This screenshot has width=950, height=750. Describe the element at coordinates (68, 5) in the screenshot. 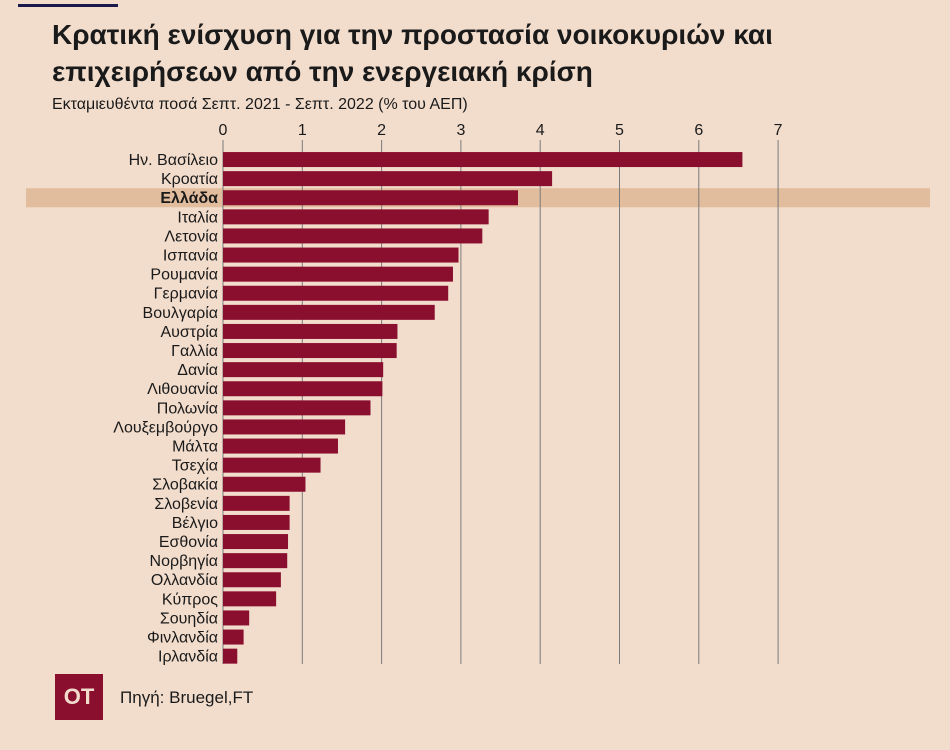

I see `top-rule` at that location.